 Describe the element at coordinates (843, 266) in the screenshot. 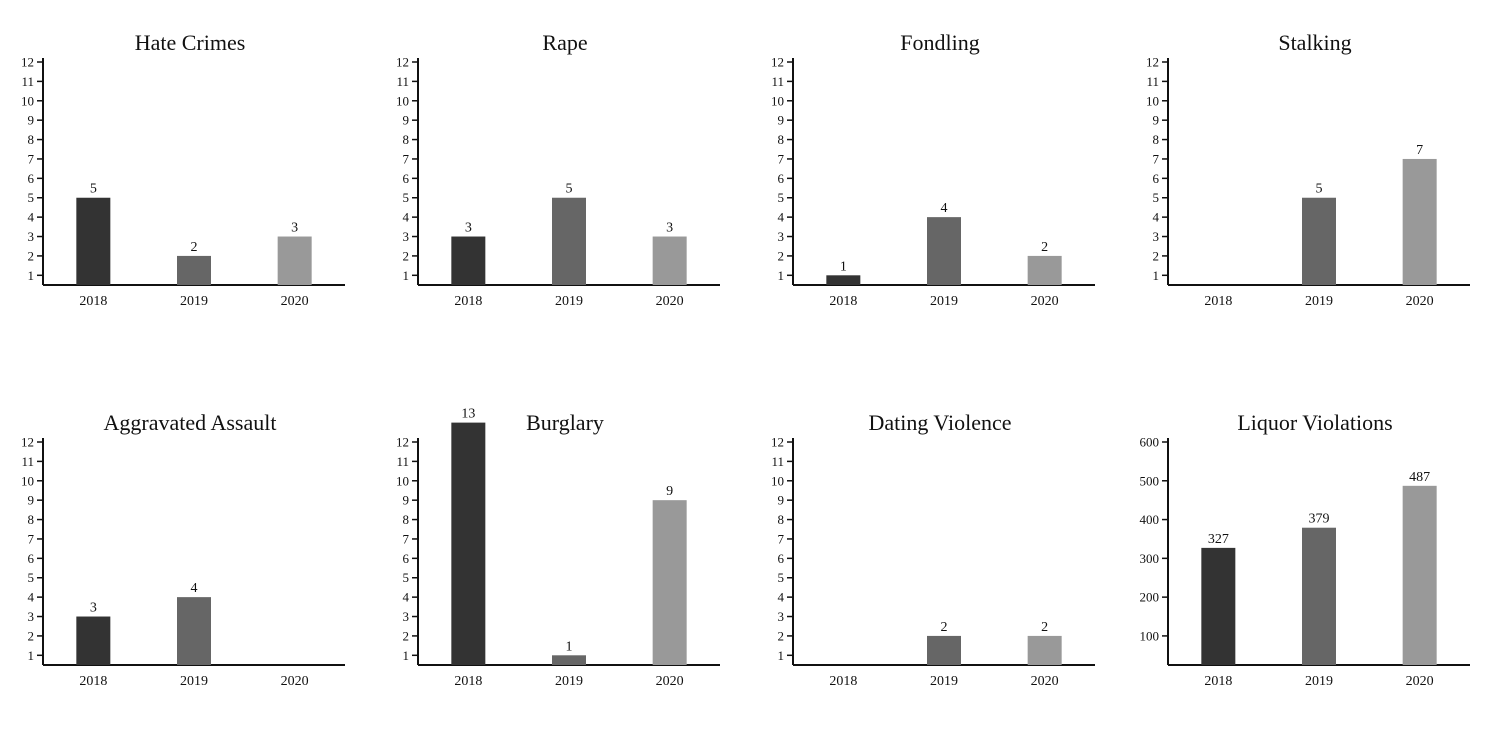

I see `value-label: 1` at that location.